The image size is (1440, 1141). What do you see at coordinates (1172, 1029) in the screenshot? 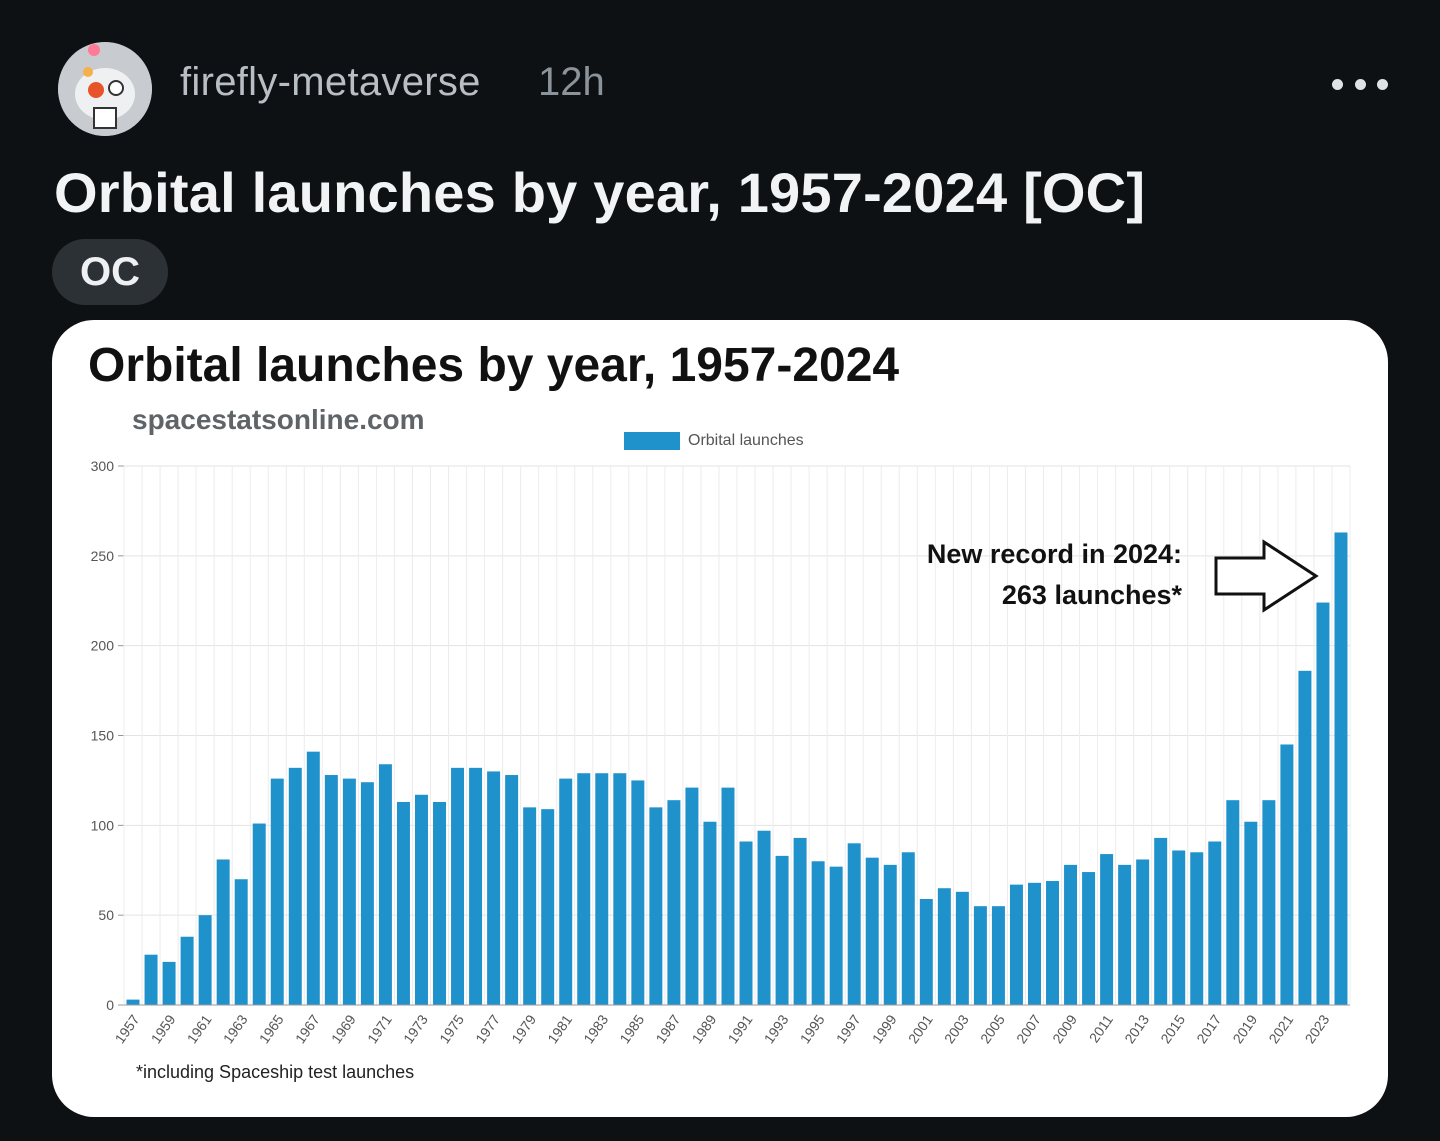
I see `x-tick-label: 2015` at bounding box center [1172, 1029].